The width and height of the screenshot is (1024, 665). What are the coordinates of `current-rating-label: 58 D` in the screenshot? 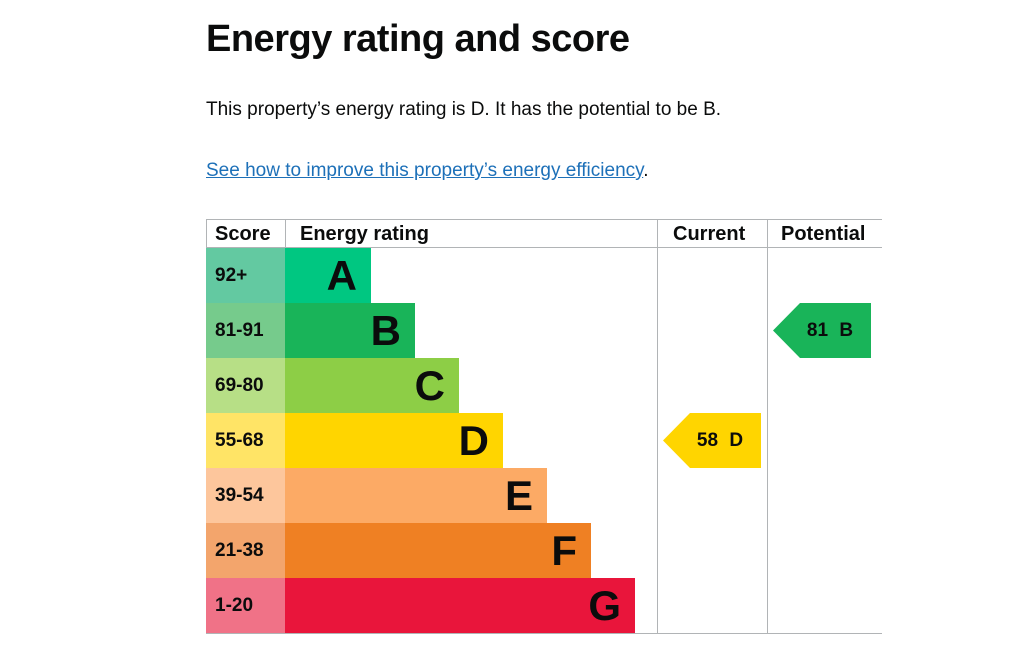 It's located at (720, 440).